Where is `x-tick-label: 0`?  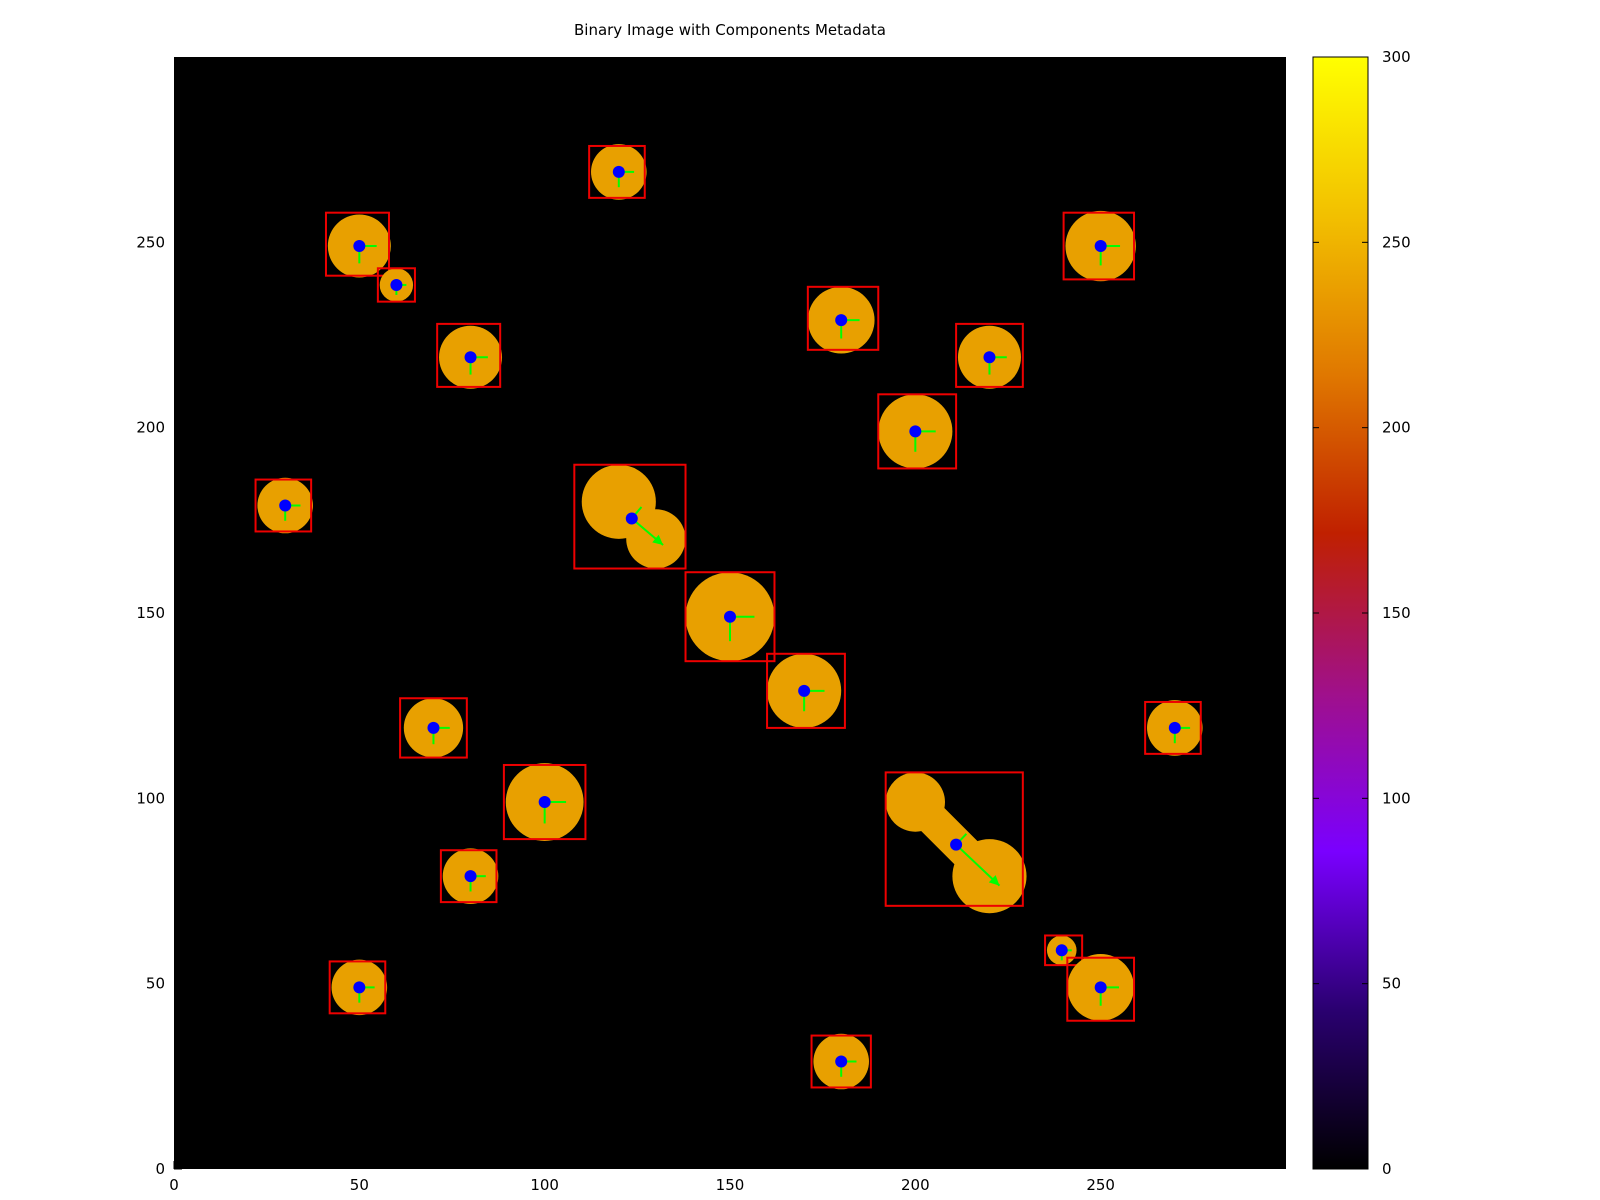
x-tick-label: 0 is located at coordinates (174, 1185).